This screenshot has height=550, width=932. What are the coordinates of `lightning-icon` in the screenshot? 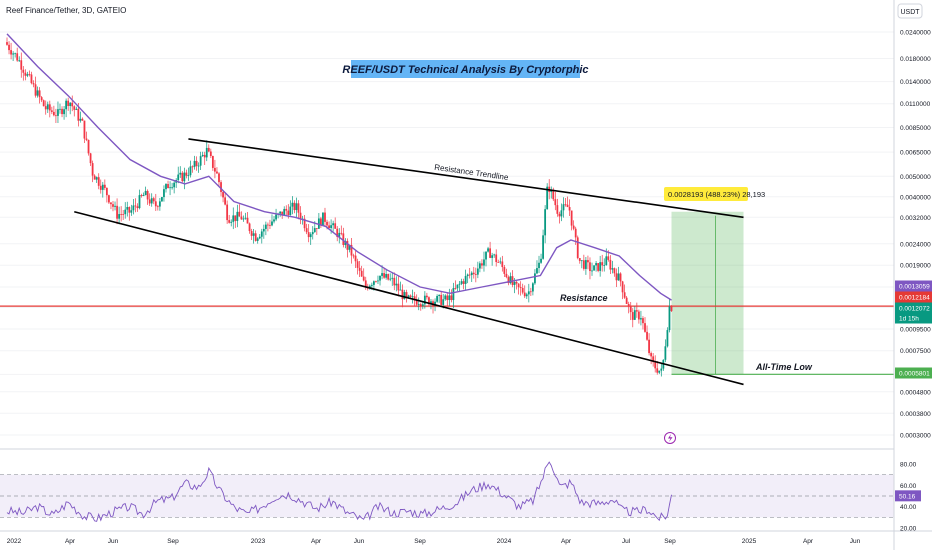 It's located at (670, 438).